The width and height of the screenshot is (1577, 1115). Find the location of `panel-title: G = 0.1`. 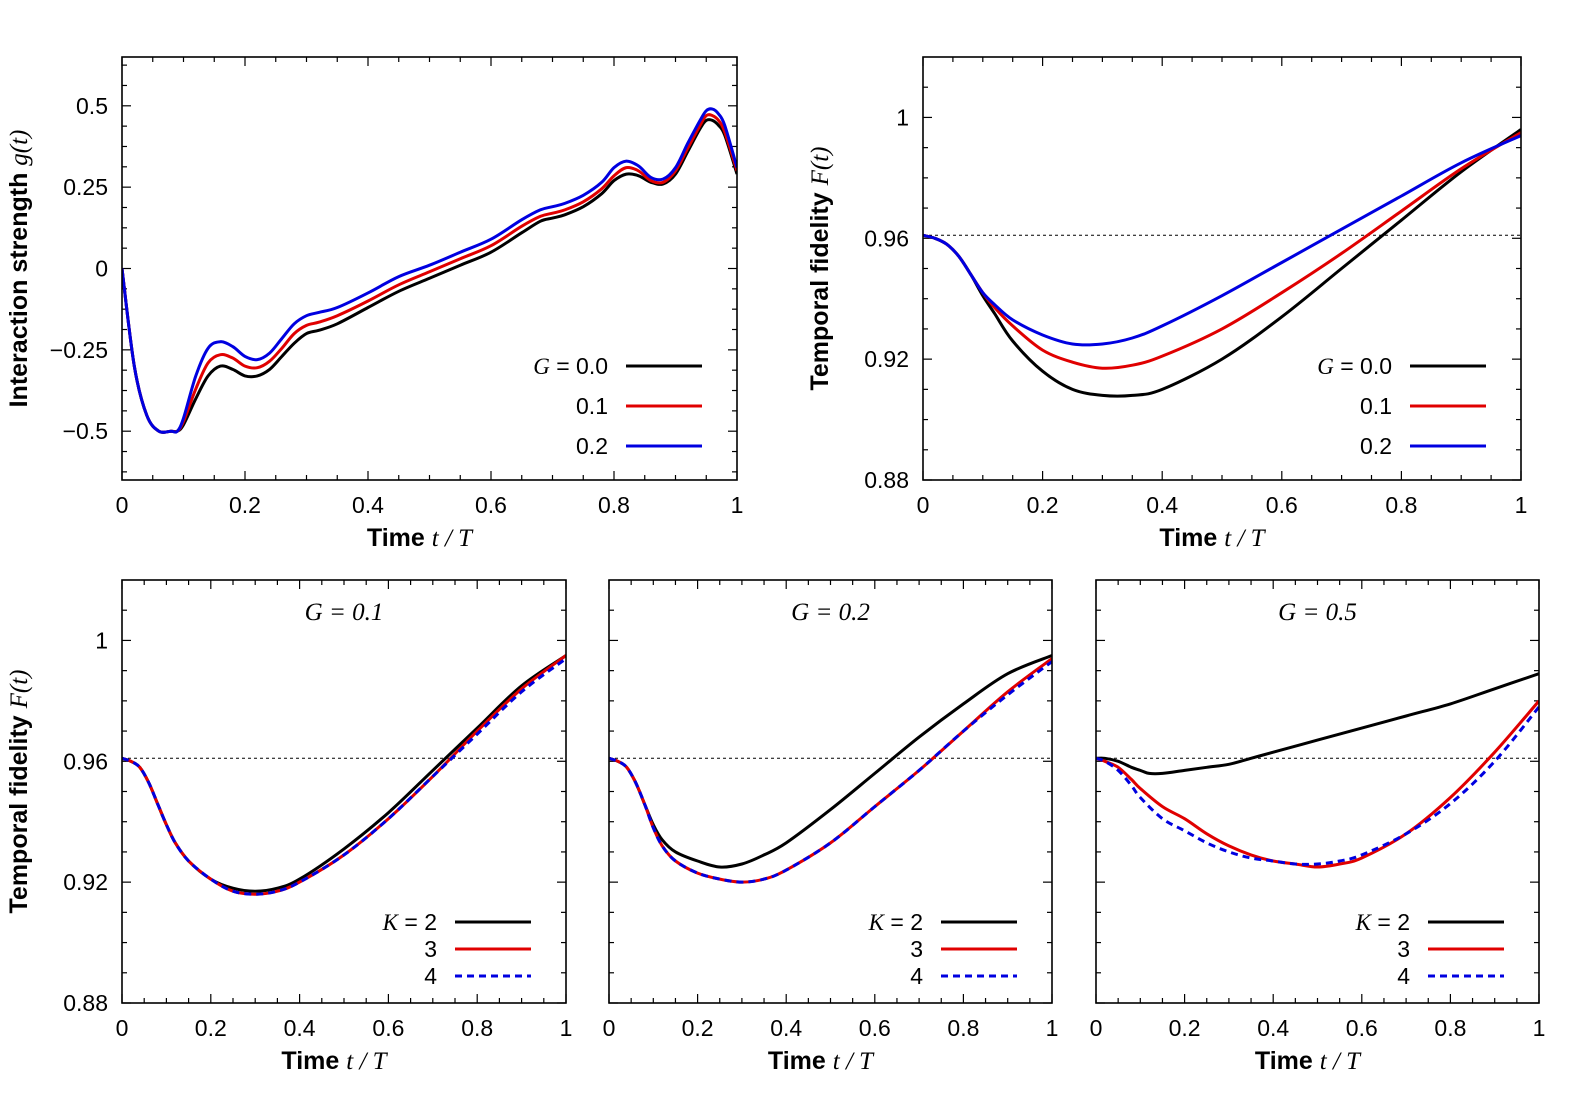

panel-title: G = 0.1 is located at coordinates (344, 612).